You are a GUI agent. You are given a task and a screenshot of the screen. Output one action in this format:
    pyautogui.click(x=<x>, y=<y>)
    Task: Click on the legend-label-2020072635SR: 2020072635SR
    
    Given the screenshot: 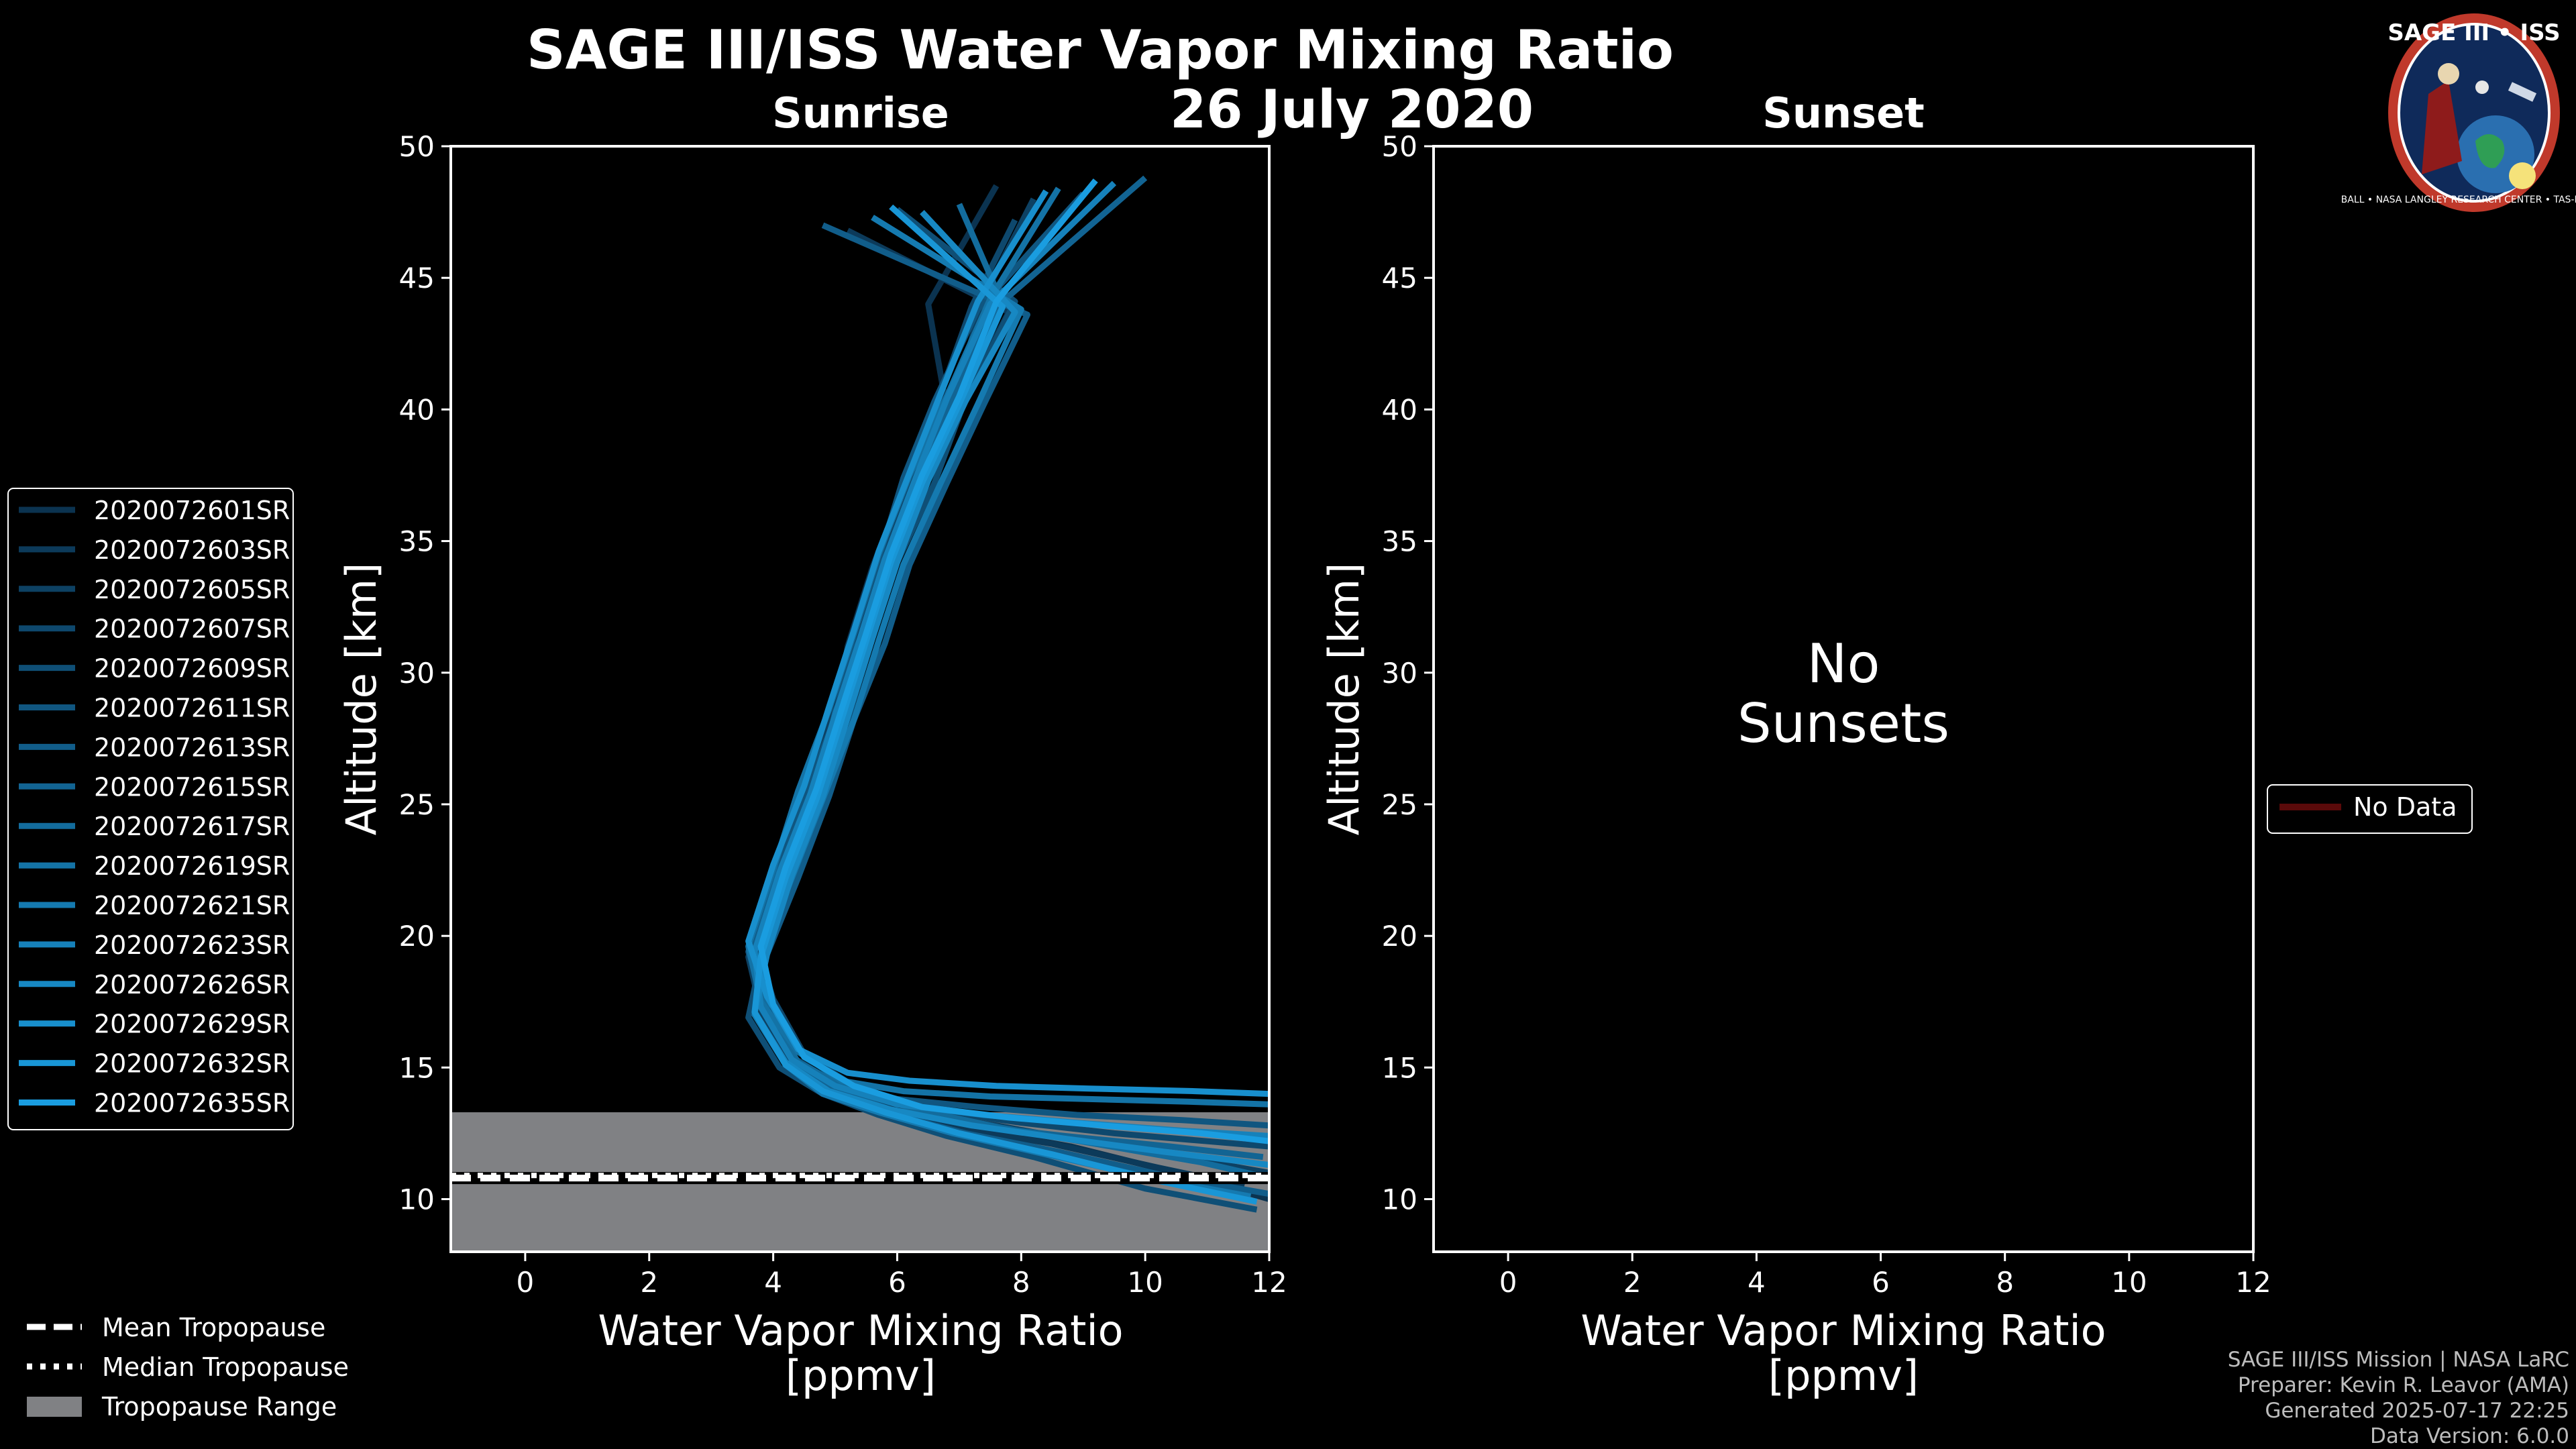 What is the action you would take?
    pyautogui.click(x=192, y=1103)
    